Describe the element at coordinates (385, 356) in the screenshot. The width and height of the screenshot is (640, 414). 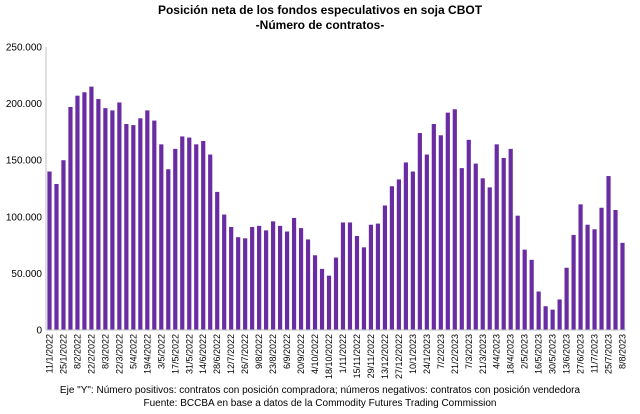
I see `x-tick-label: 13/12/2022` at that location.